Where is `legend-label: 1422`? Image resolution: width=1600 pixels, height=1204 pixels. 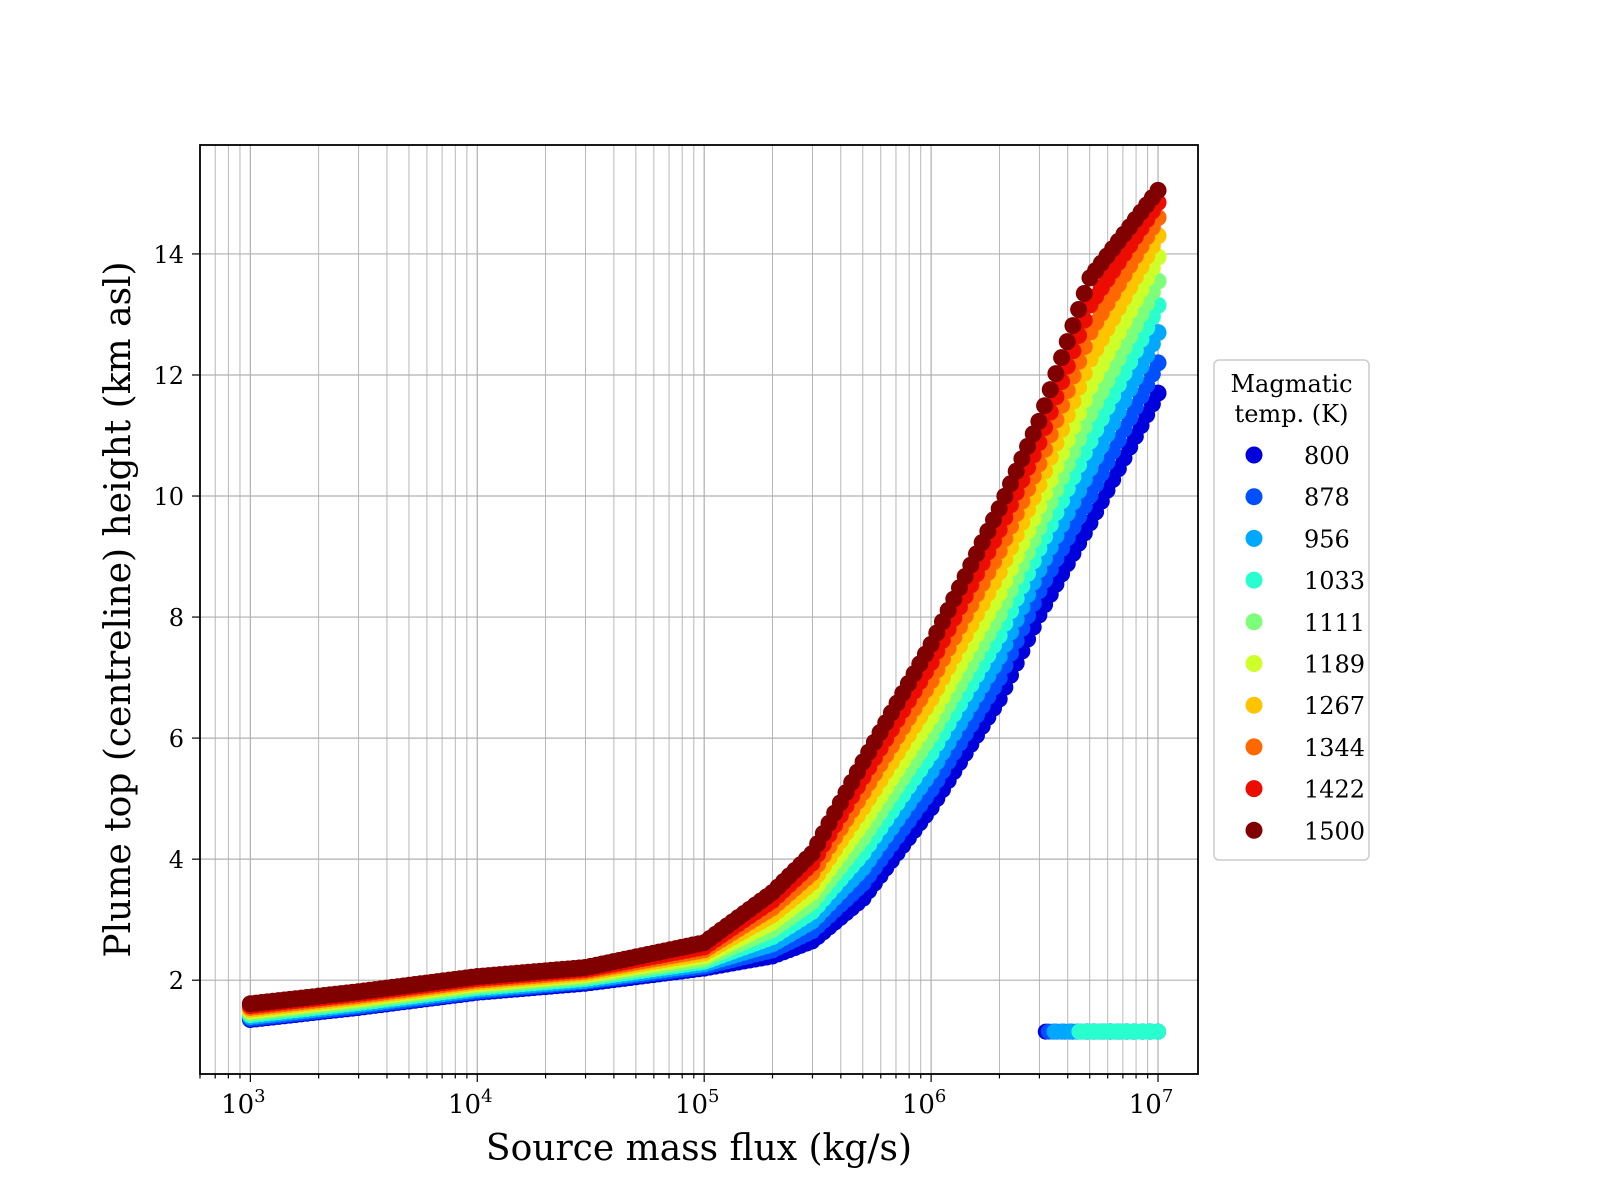
legend-label: 1422 is located at coordinates (1334, 790).